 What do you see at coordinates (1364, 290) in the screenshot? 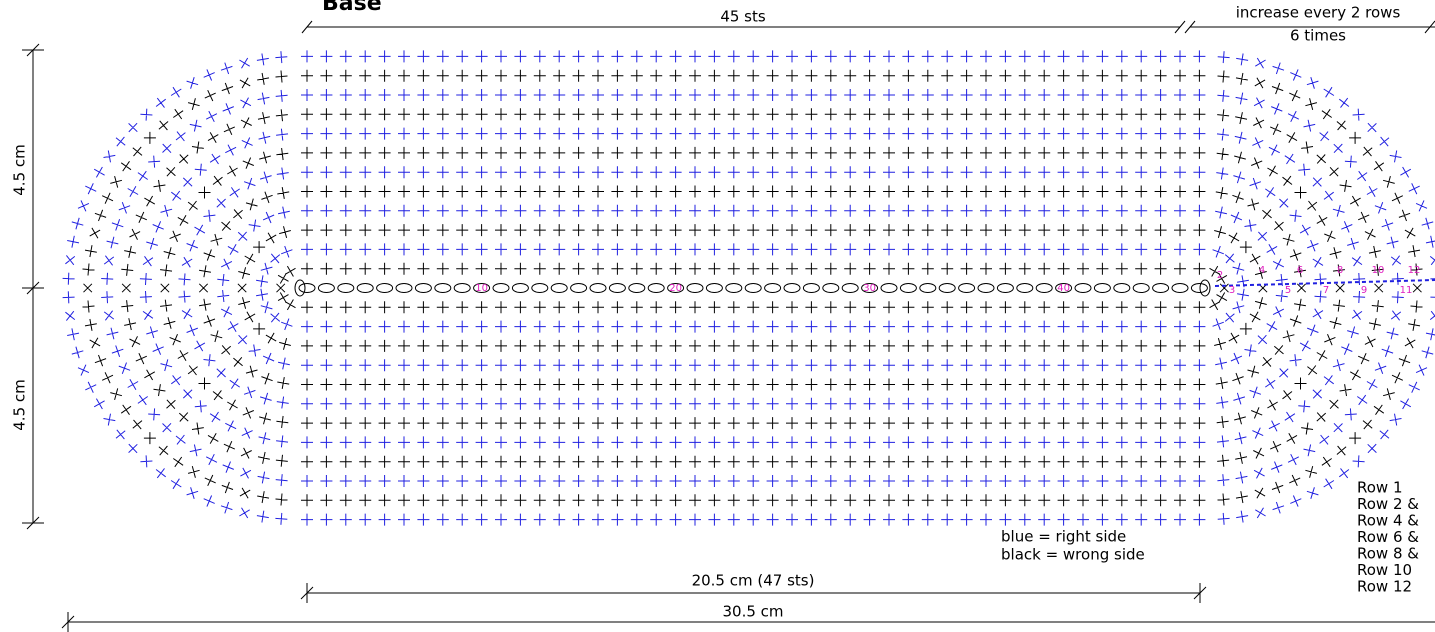
I see `row-marker: 9` at bounding box center [1364, 290].